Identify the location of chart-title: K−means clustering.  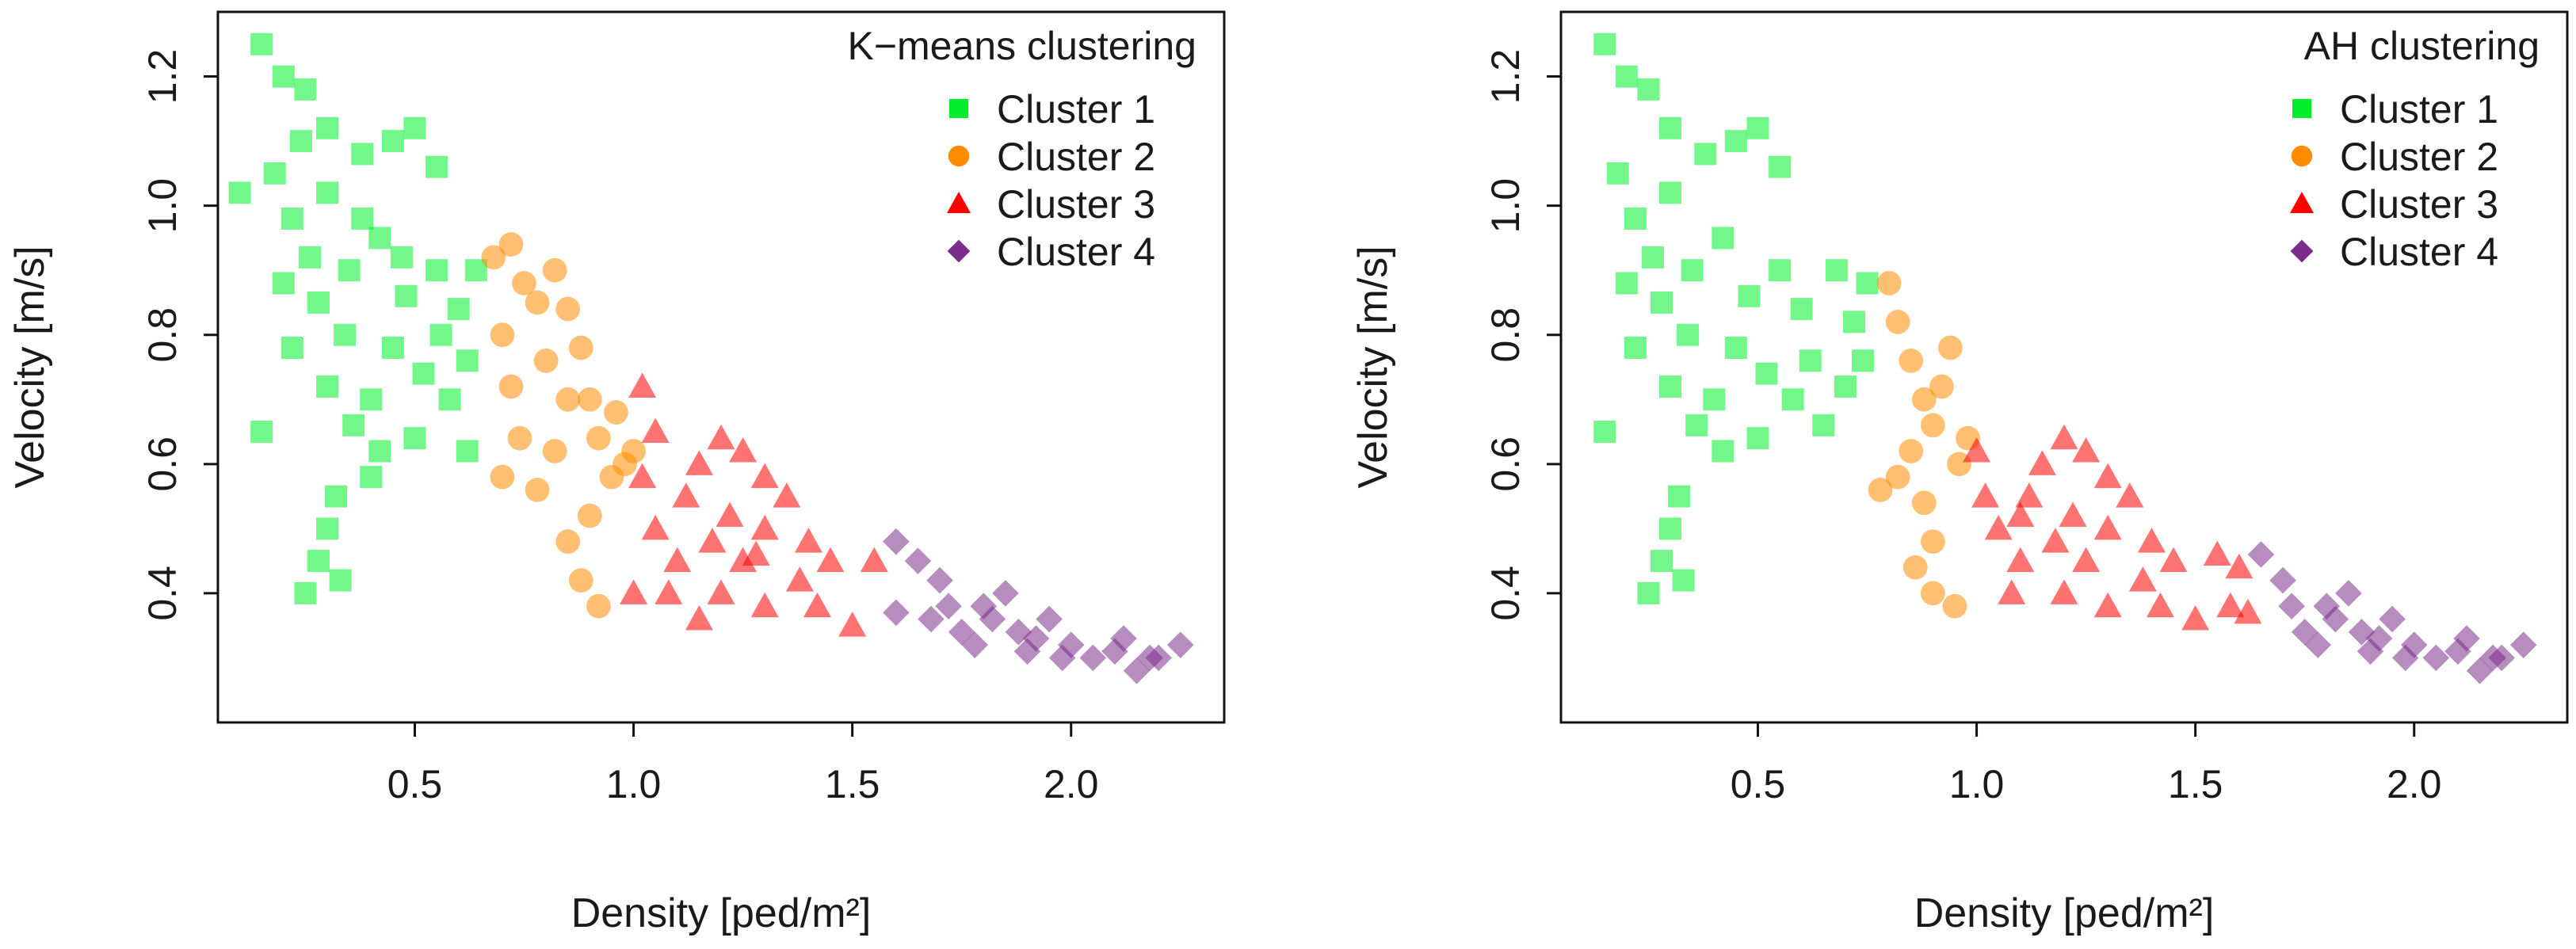
(1022, 46).